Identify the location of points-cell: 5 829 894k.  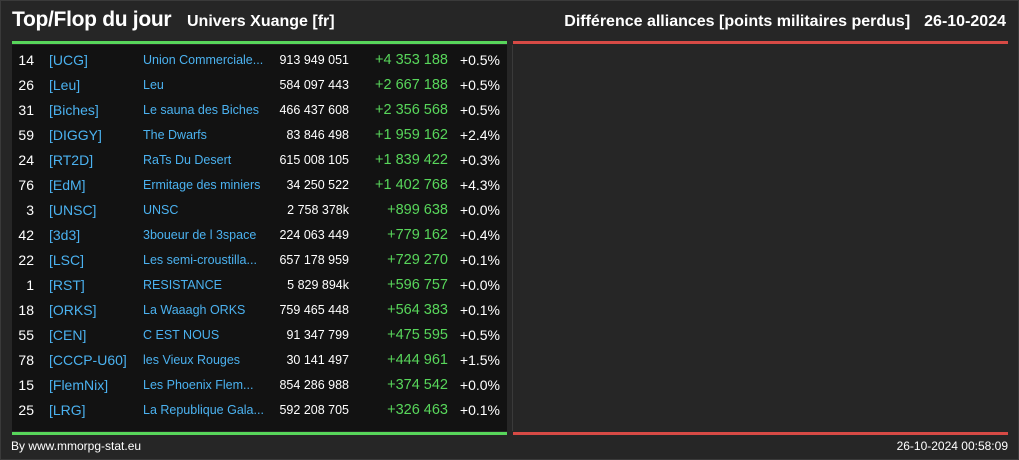
(318, 285).